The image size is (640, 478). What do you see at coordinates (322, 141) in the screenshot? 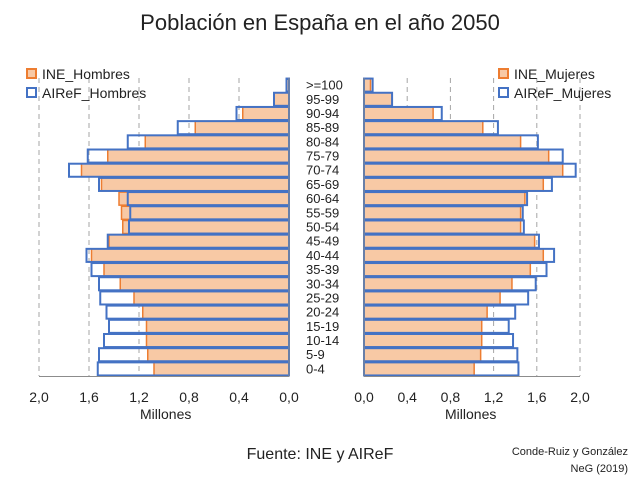
I see `age-group-label: 80-84` at bounding box center [322, 141].